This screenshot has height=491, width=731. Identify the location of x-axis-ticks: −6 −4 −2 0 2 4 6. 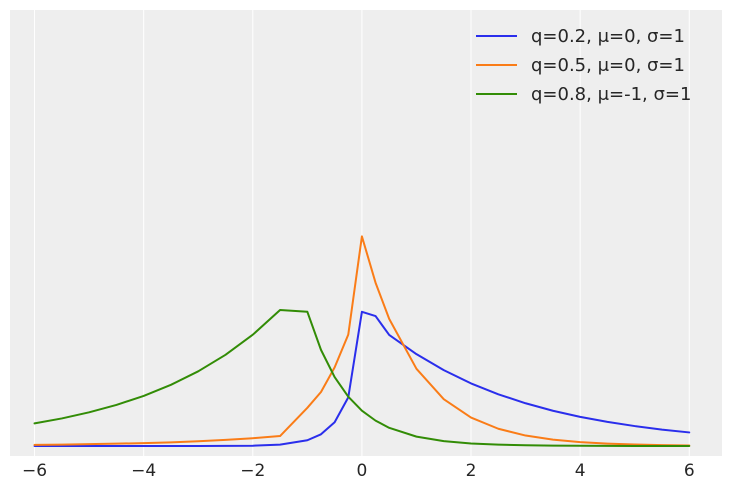
(358, 471).